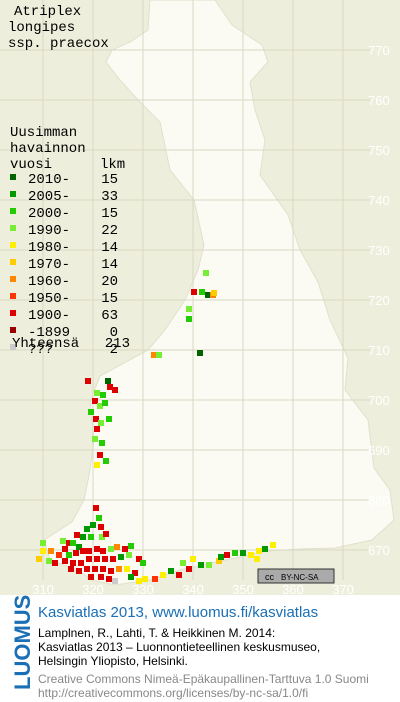  What do you see at coordinates (379, 550) in the screenshot?
I see `northing-label: 670` at bounding box center [379, 550].